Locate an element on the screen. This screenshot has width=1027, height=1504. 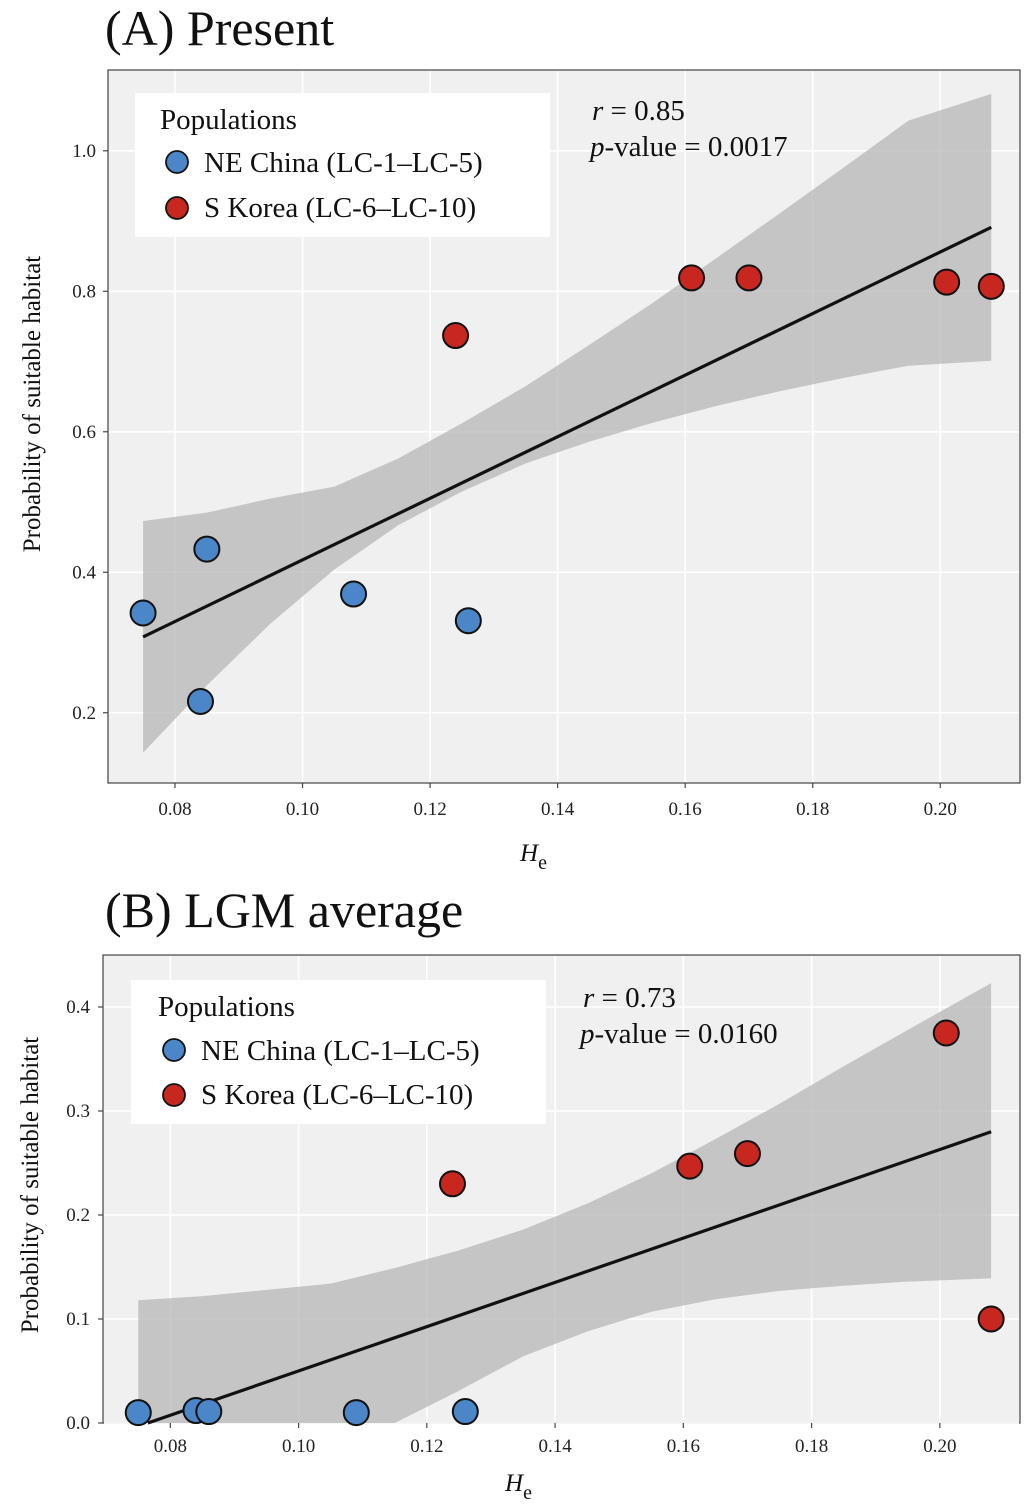
panel-a-r-value: = 0.85 is located at coordinates (644, 111).